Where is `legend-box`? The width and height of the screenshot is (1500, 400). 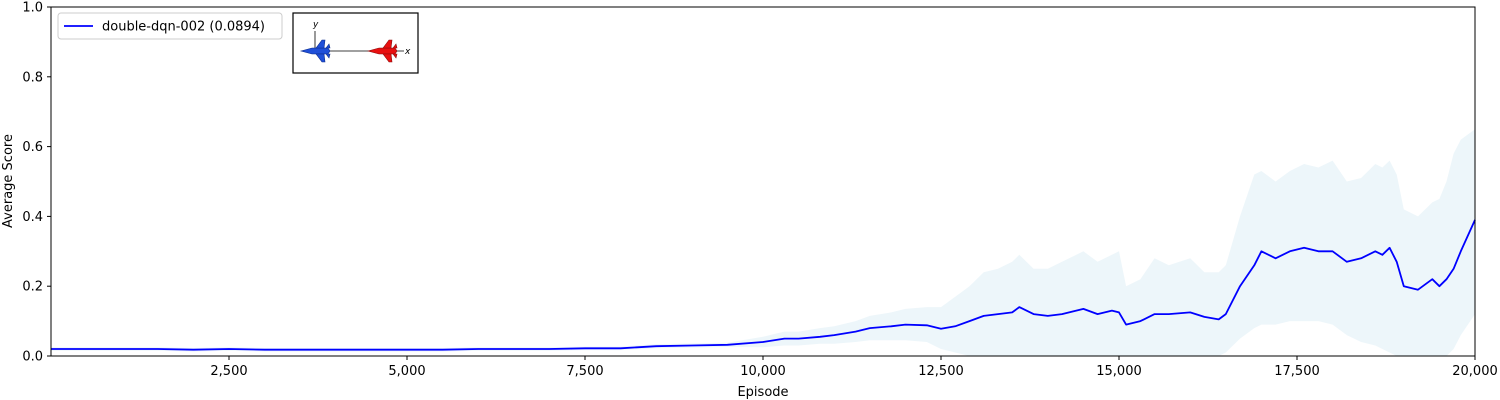 legend-box is located at coordinates (170, 26).